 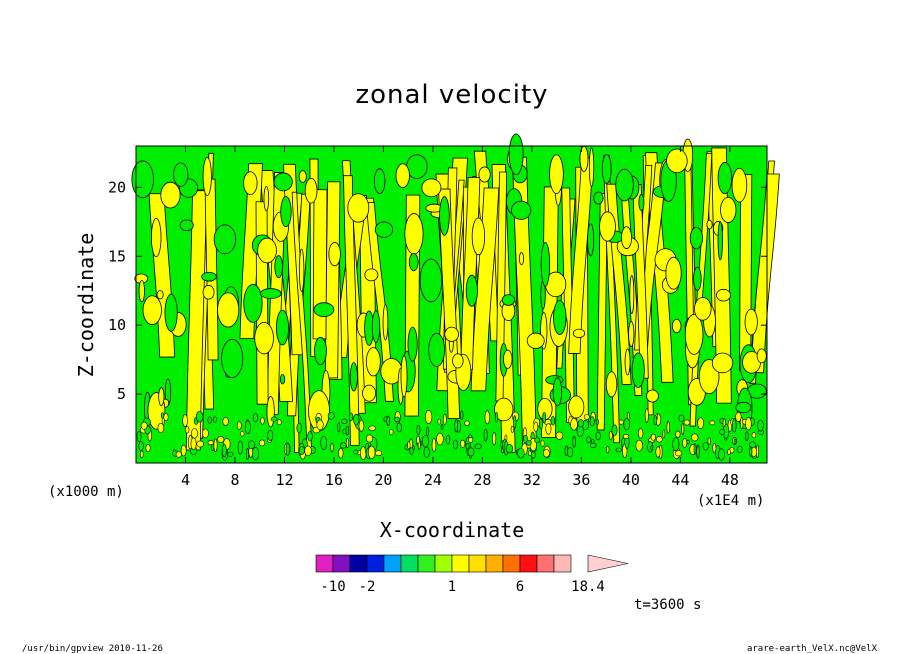 I want to click on x-unit-label: (x1E4 m), so click(x=730, y=501).